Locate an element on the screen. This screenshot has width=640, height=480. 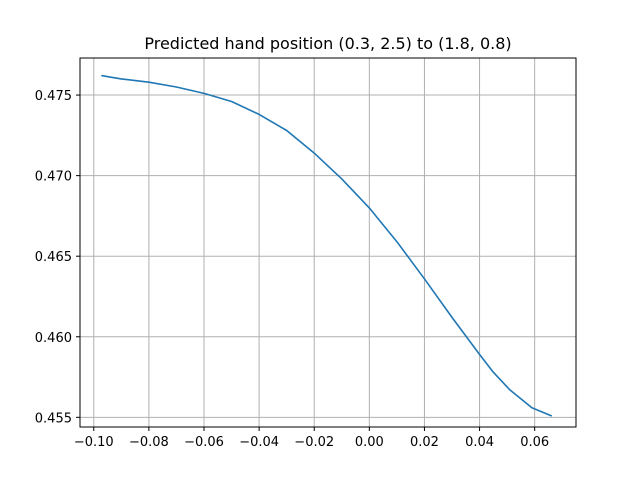
x-tick-label: 0.02 is located at coordinates (424, 442).